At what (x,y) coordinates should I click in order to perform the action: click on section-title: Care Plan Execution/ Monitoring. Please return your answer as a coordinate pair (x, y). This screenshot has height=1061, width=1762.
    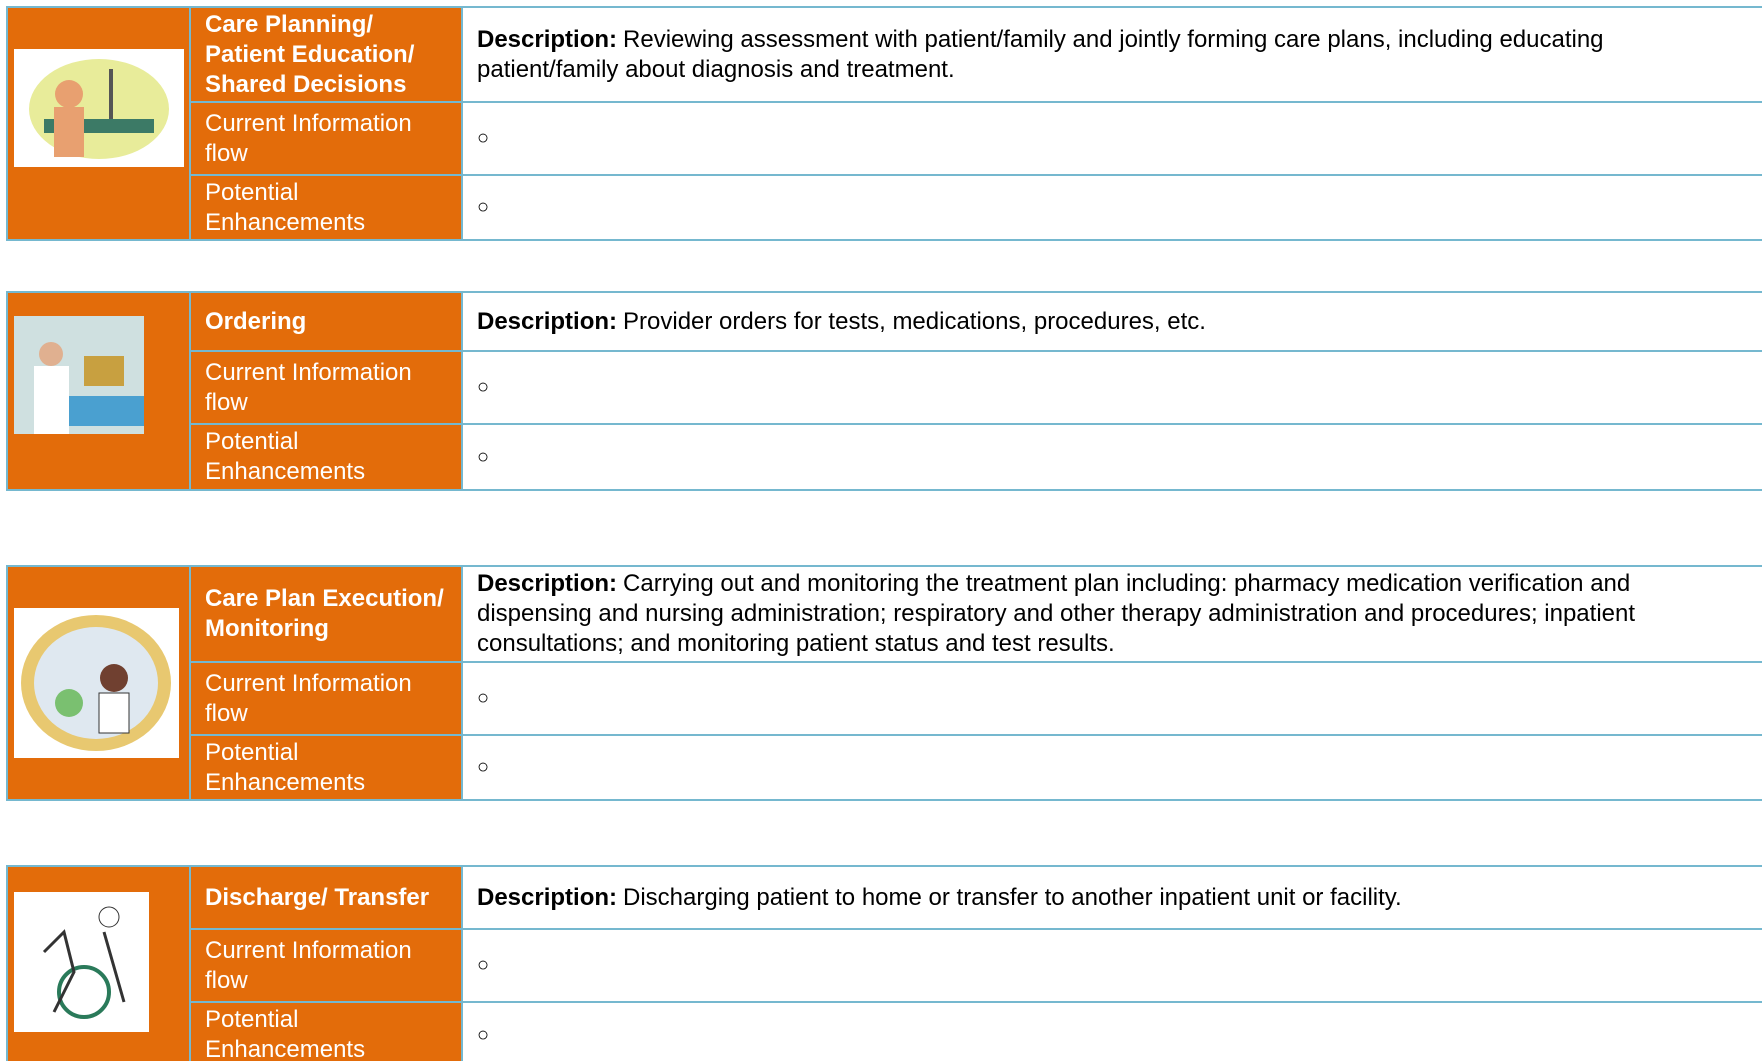
    Looking at the image, I should click on (327, 615).